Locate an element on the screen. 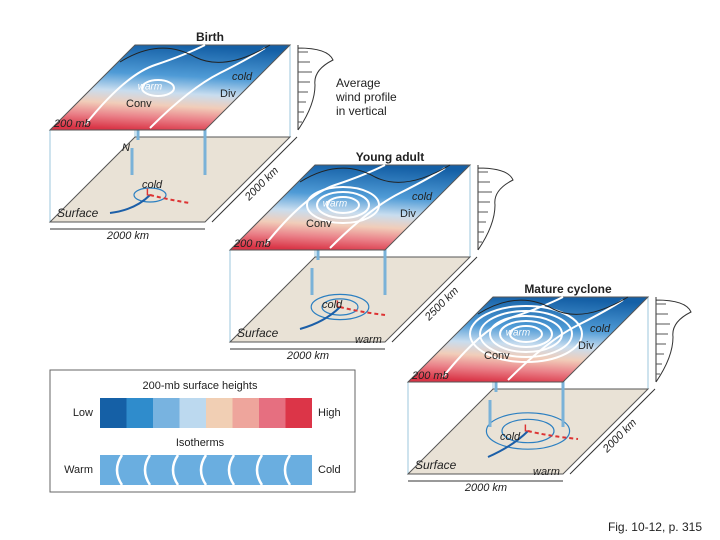 Image resolution: width=720 pixels, height=540 pixels. isotherm-arcs is located at coordinates (203, 470).